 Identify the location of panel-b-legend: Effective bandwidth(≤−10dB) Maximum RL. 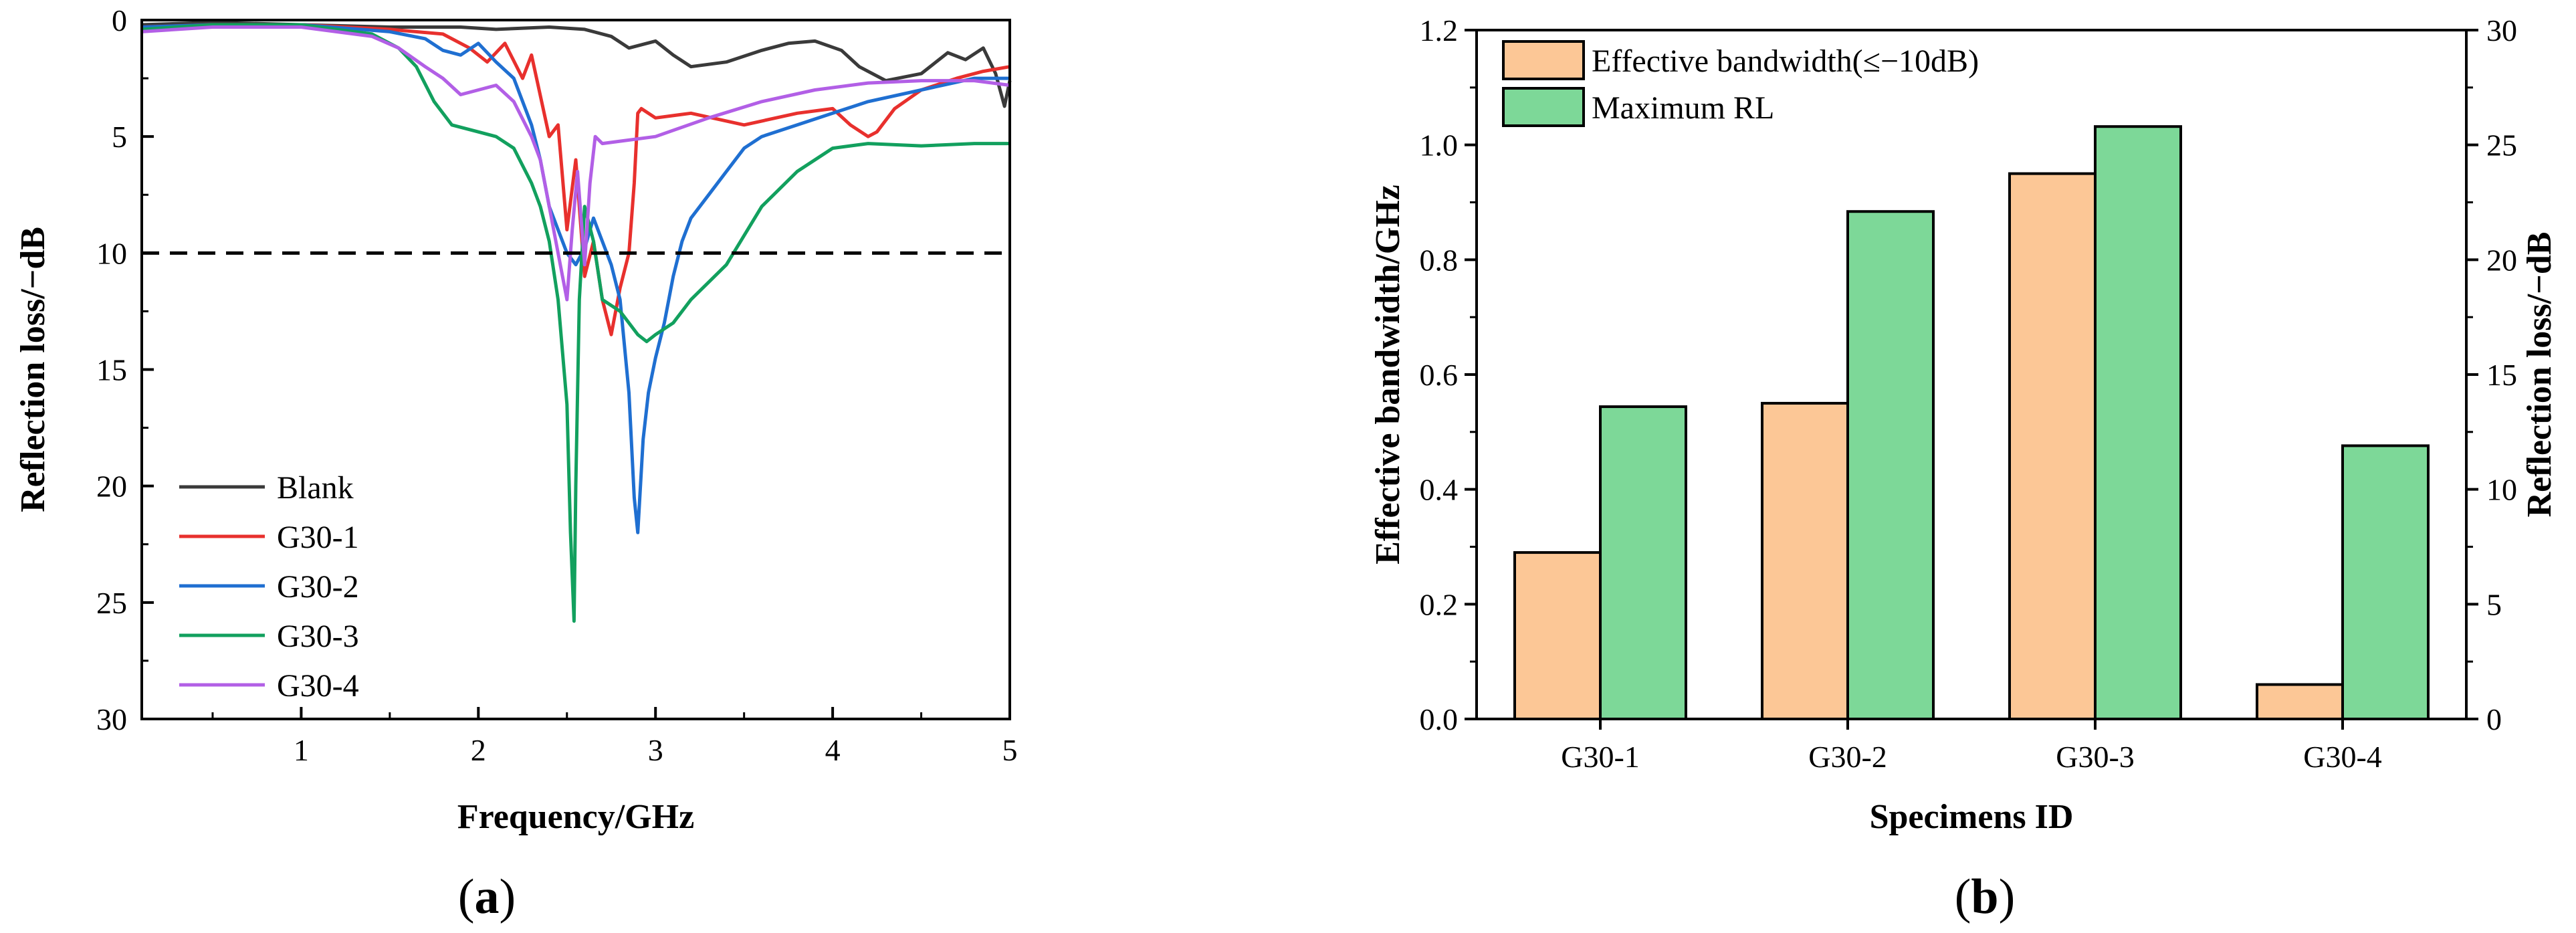
(1741, 83).